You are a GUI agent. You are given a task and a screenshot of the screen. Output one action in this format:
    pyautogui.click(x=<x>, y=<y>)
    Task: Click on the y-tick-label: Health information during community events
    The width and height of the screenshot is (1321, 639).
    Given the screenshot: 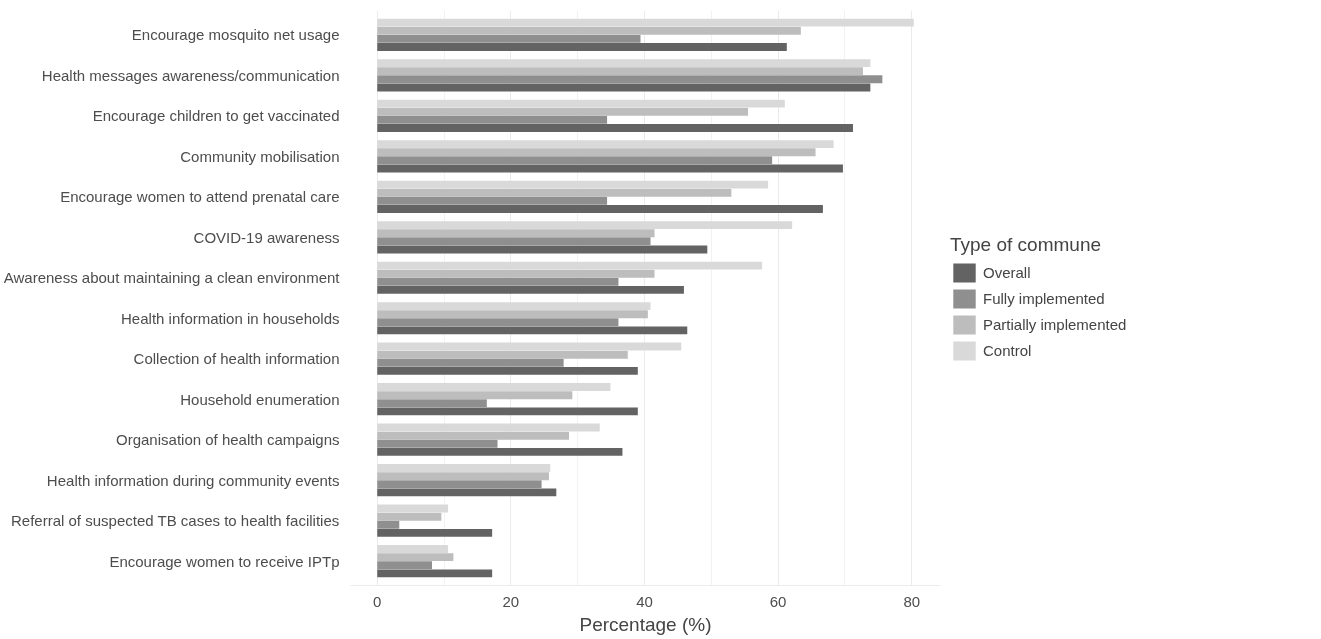 What is the action you would take?
    pyautogui.click(x=193, y=480)
    